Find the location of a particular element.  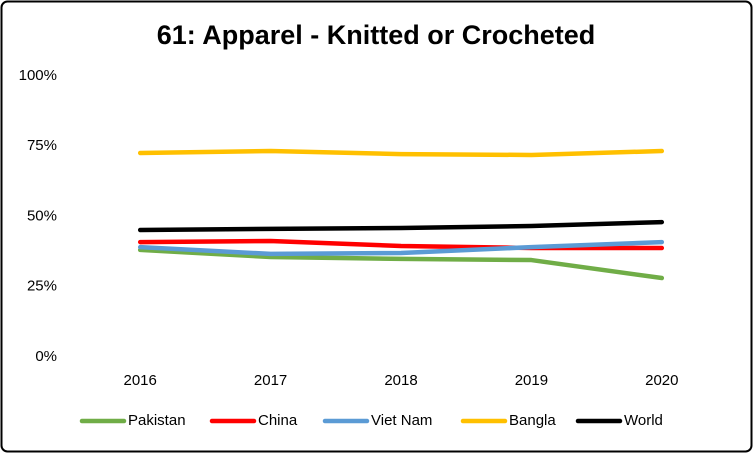

legend-label: World is located at coordinates (643, 420).